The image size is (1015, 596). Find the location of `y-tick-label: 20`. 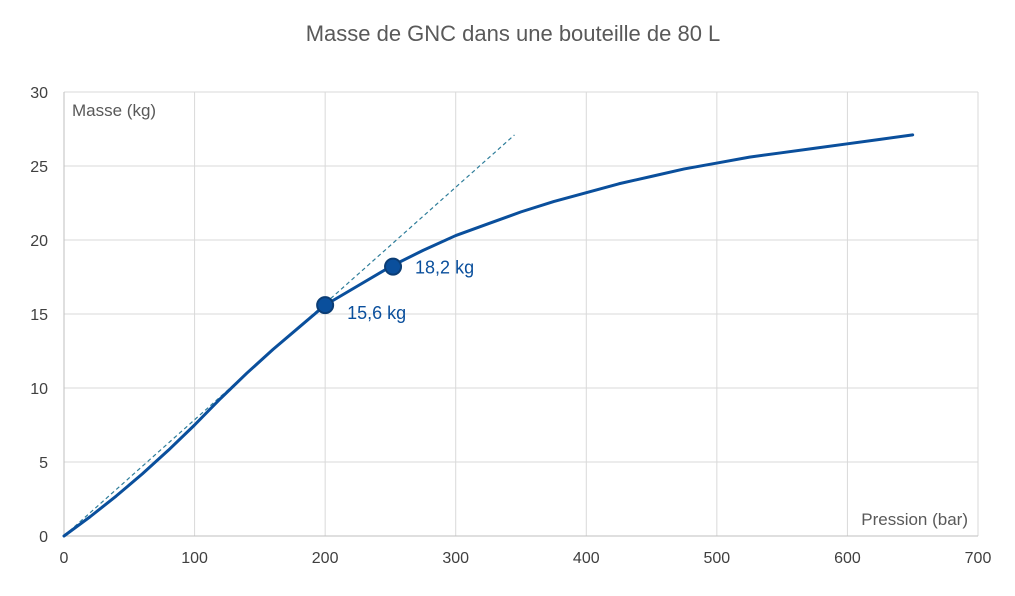

y-tick-label: 20 is located at coordinates (39, 241).